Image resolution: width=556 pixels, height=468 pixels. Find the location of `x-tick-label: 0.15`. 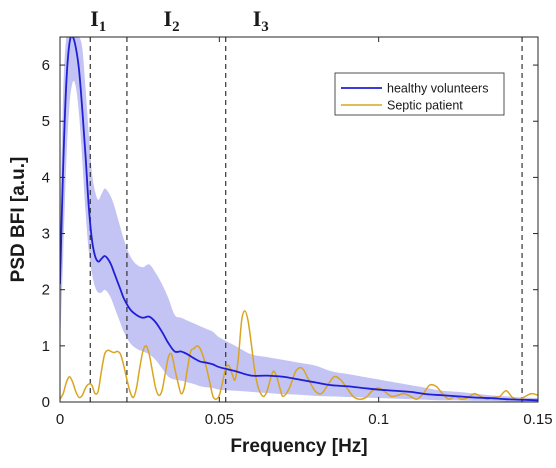

x-tick-label: 0.15 is located at coordinates (537, 419).